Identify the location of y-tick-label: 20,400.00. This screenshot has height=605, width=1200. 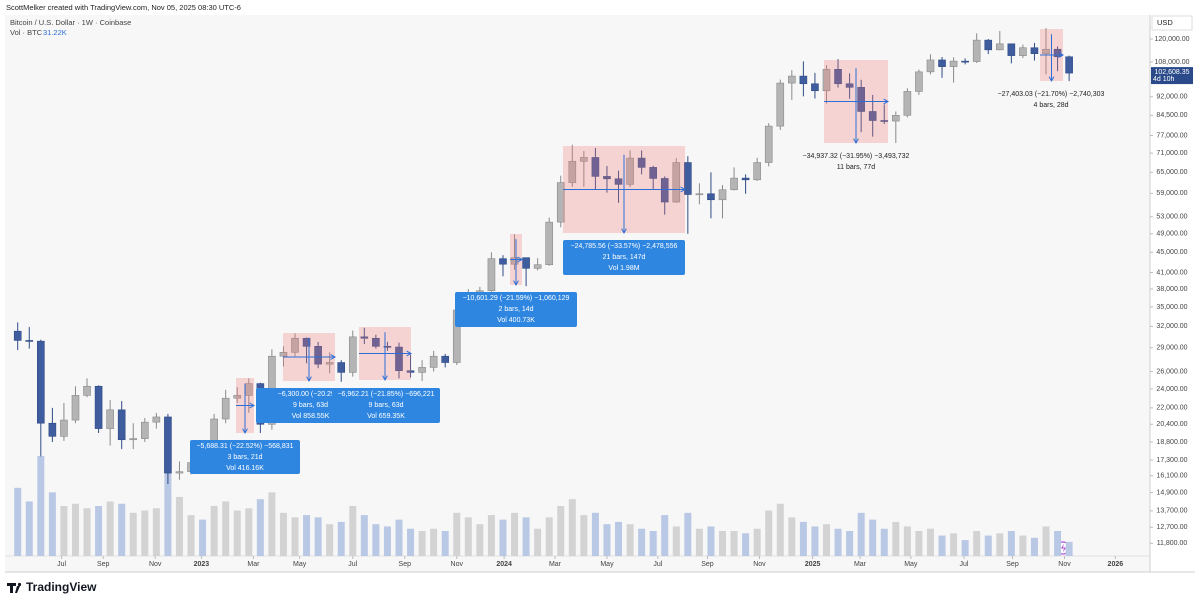
(1171, 424).